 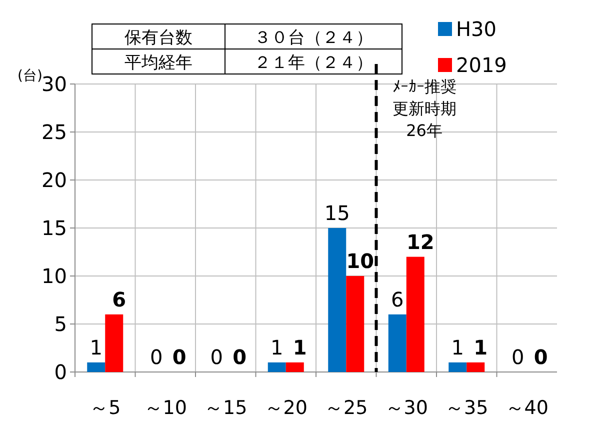 I want to click on x-tick-label: ～10, so click(x=165, y=408).